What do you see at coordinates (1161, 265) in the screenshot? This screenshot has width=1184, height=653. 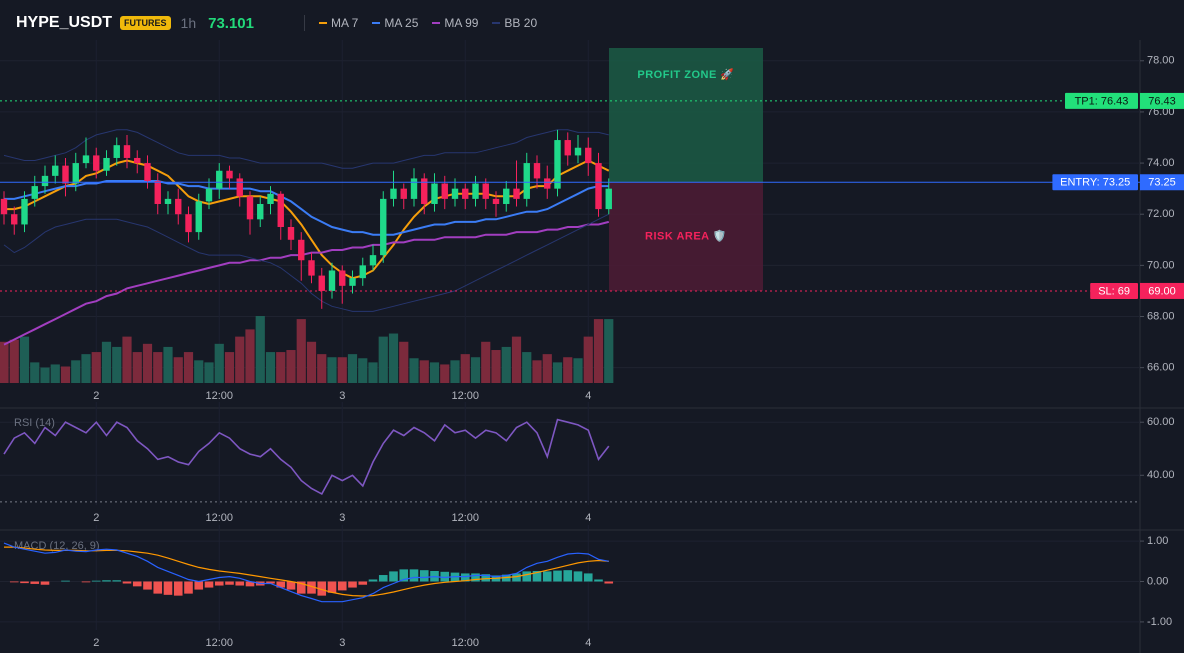 I see `y-tick-label: 70.00` at bounding box center [1161, 265].